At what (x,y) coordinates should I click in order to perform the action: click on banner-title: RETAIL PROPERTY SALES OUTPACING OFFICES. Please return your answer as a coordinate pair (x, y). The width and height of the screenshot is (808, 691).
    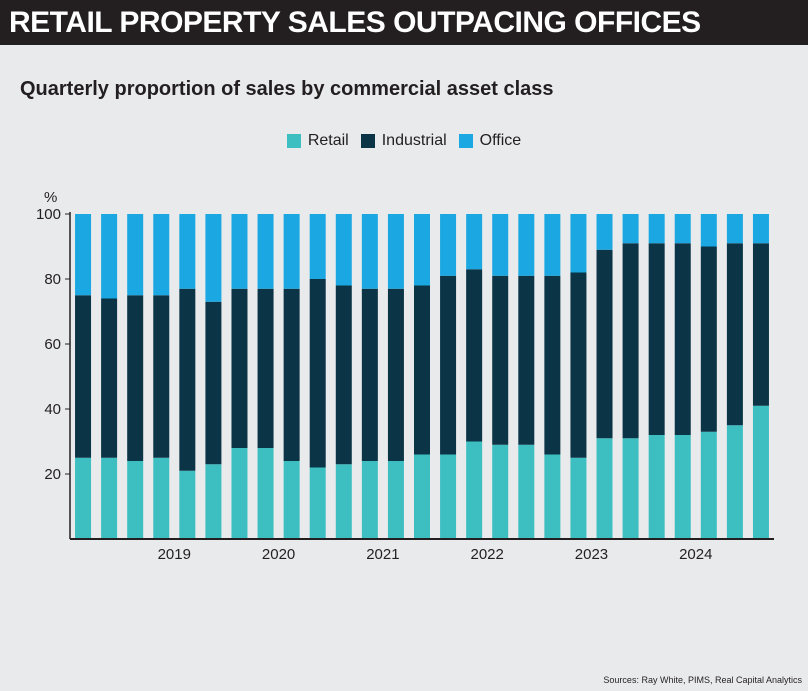
    Looking at the image, I should click on (404, 22).